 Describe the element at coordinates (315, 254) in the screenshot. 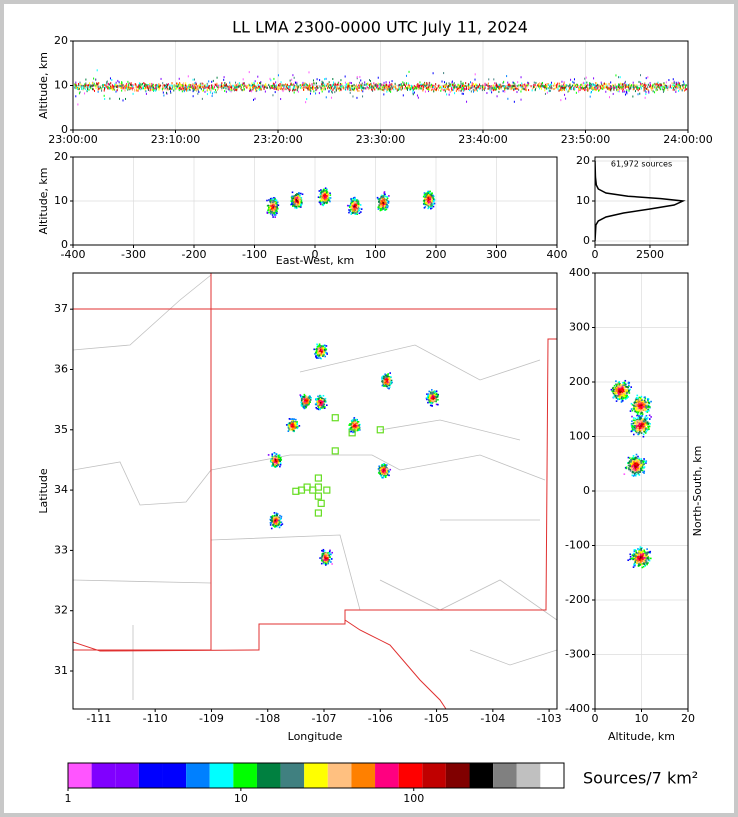

I see `x-tick-label: 0` at that location.